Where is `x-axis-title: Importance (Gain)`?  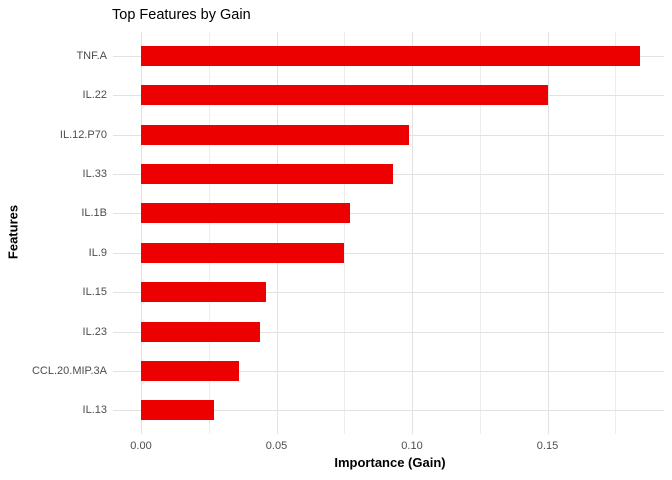
x-axis-title: Importance (Gain) is located at coordinates (390, 462).